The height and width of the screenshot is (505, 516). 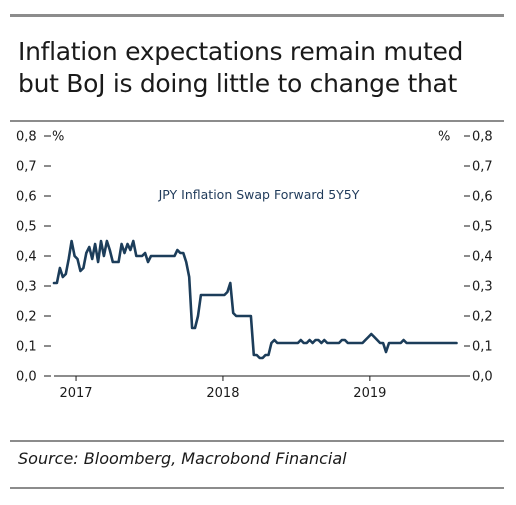 What do you see at coordinates (482, 167) in the screenshot?
I see `y-tick-label-right: 0,7` at bounding box center [482, 167].